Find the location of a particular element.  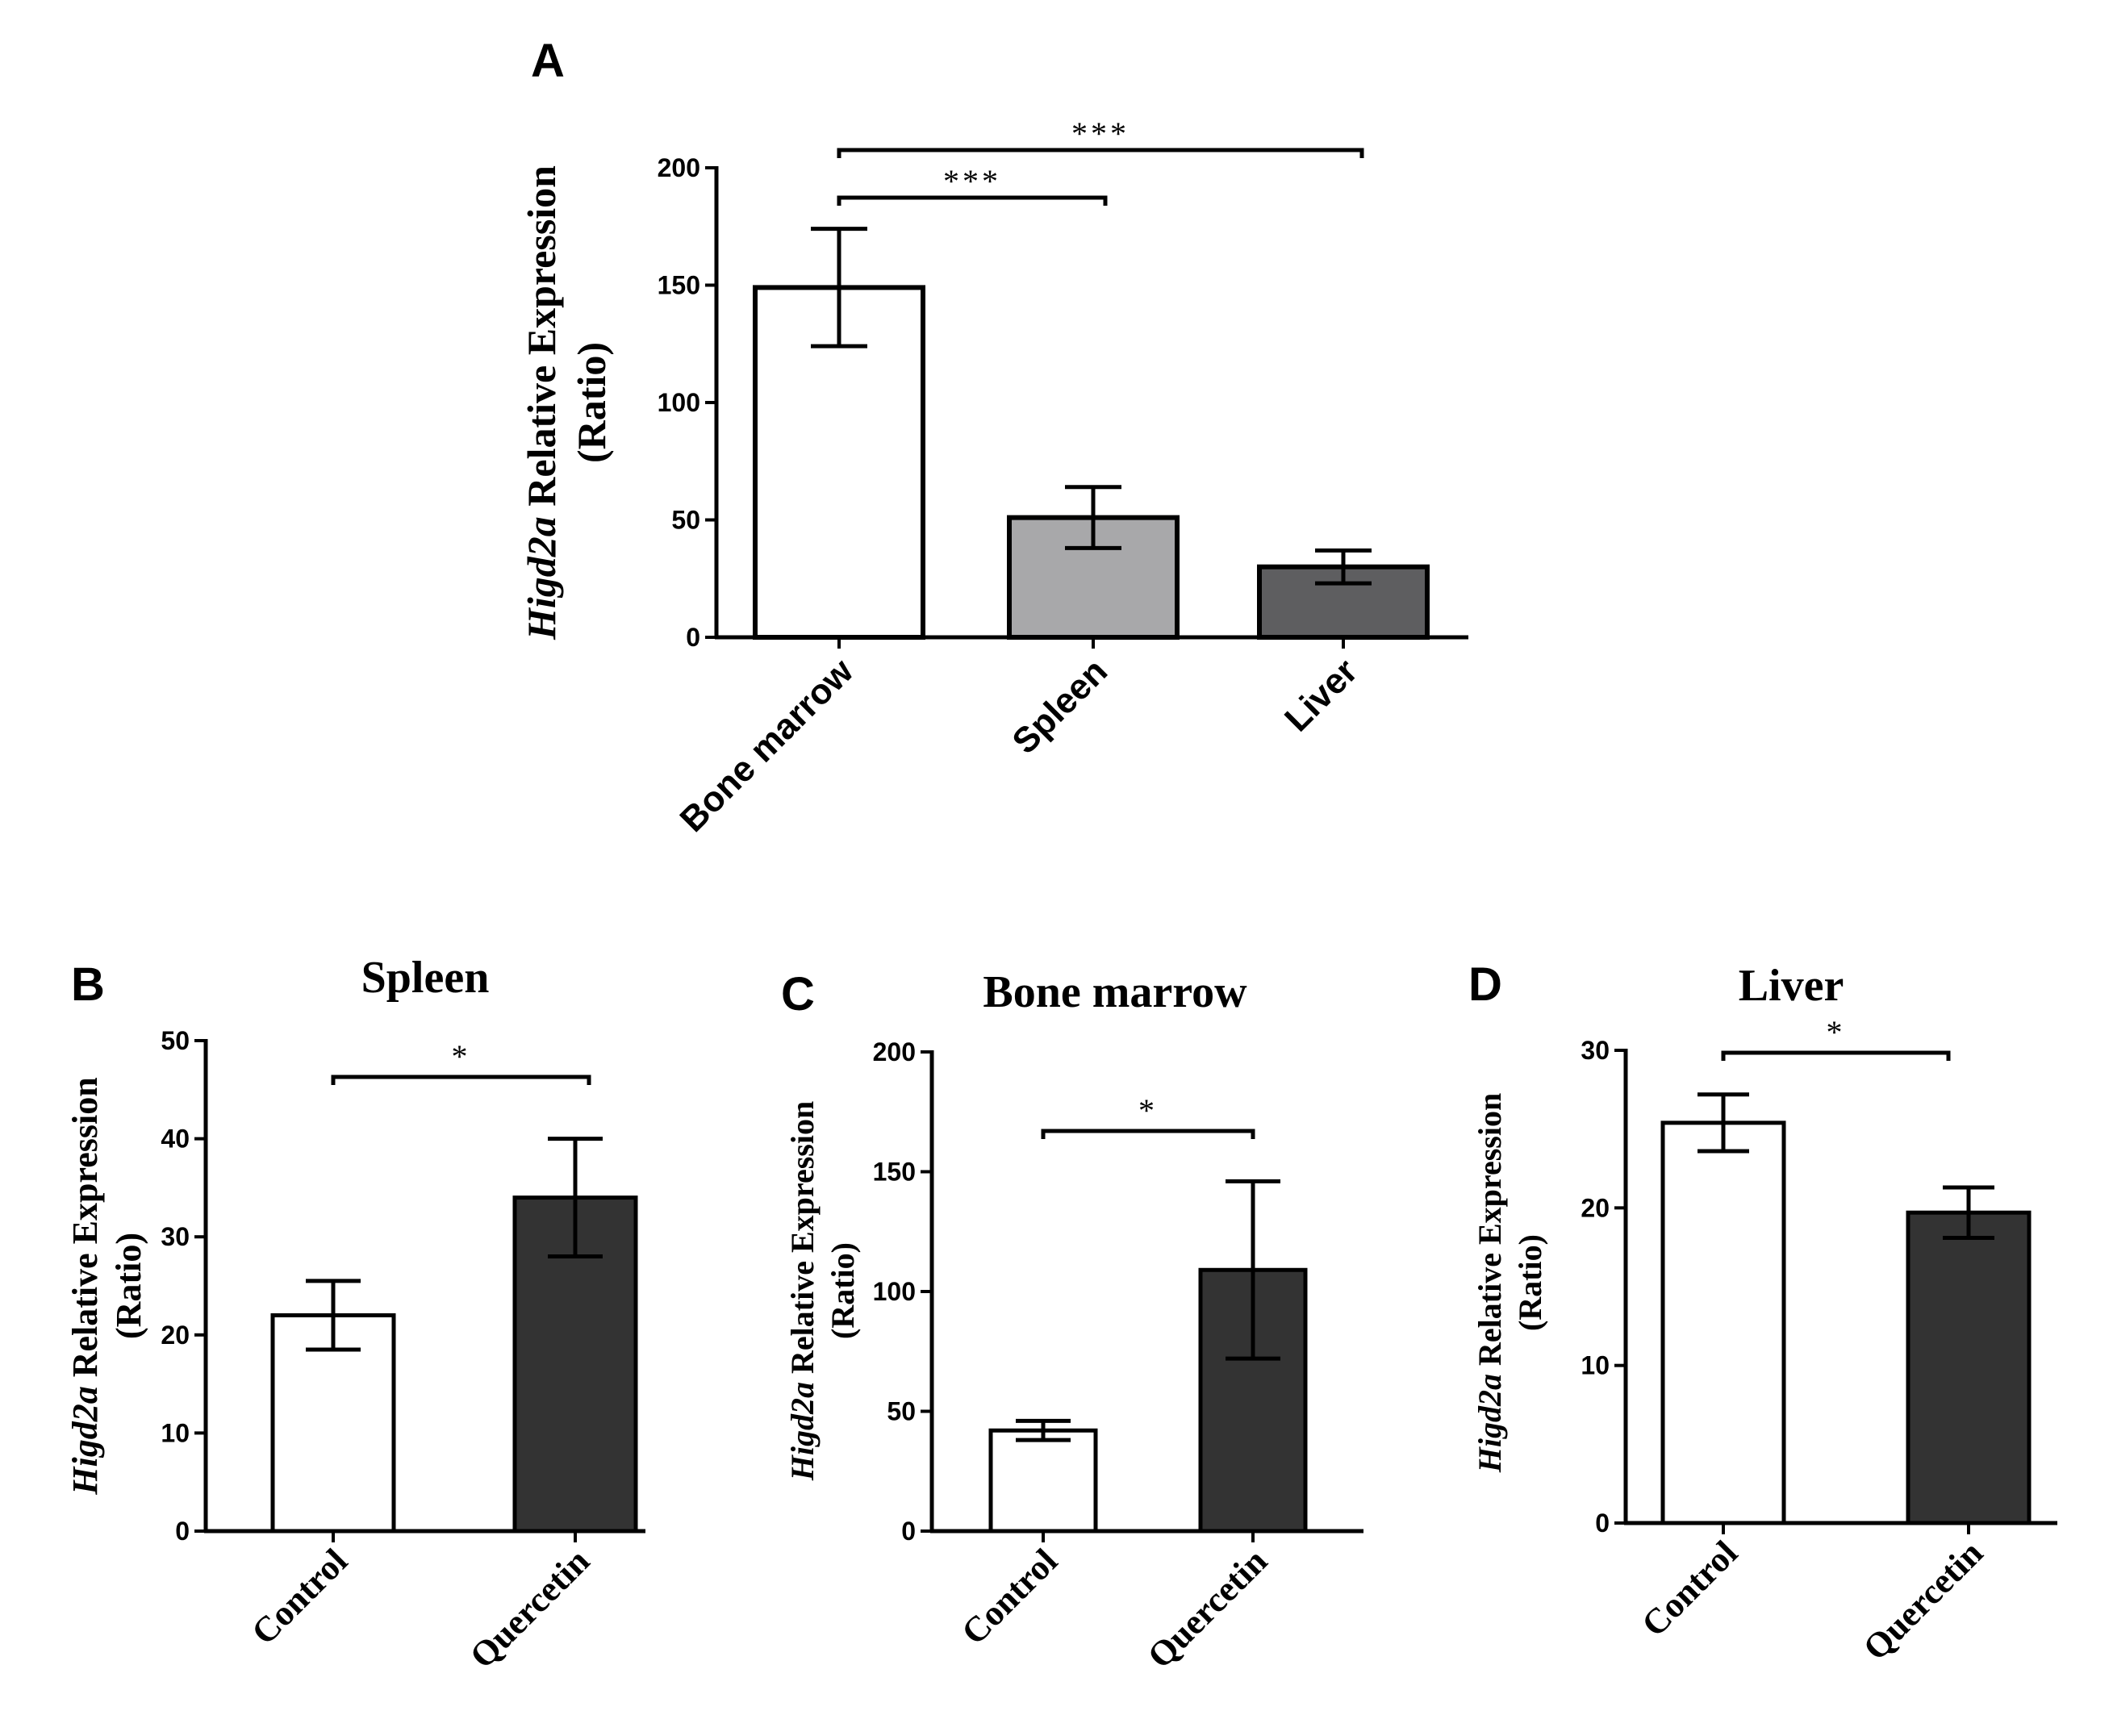

panel-letter: B is located at coordinates (88, 985).